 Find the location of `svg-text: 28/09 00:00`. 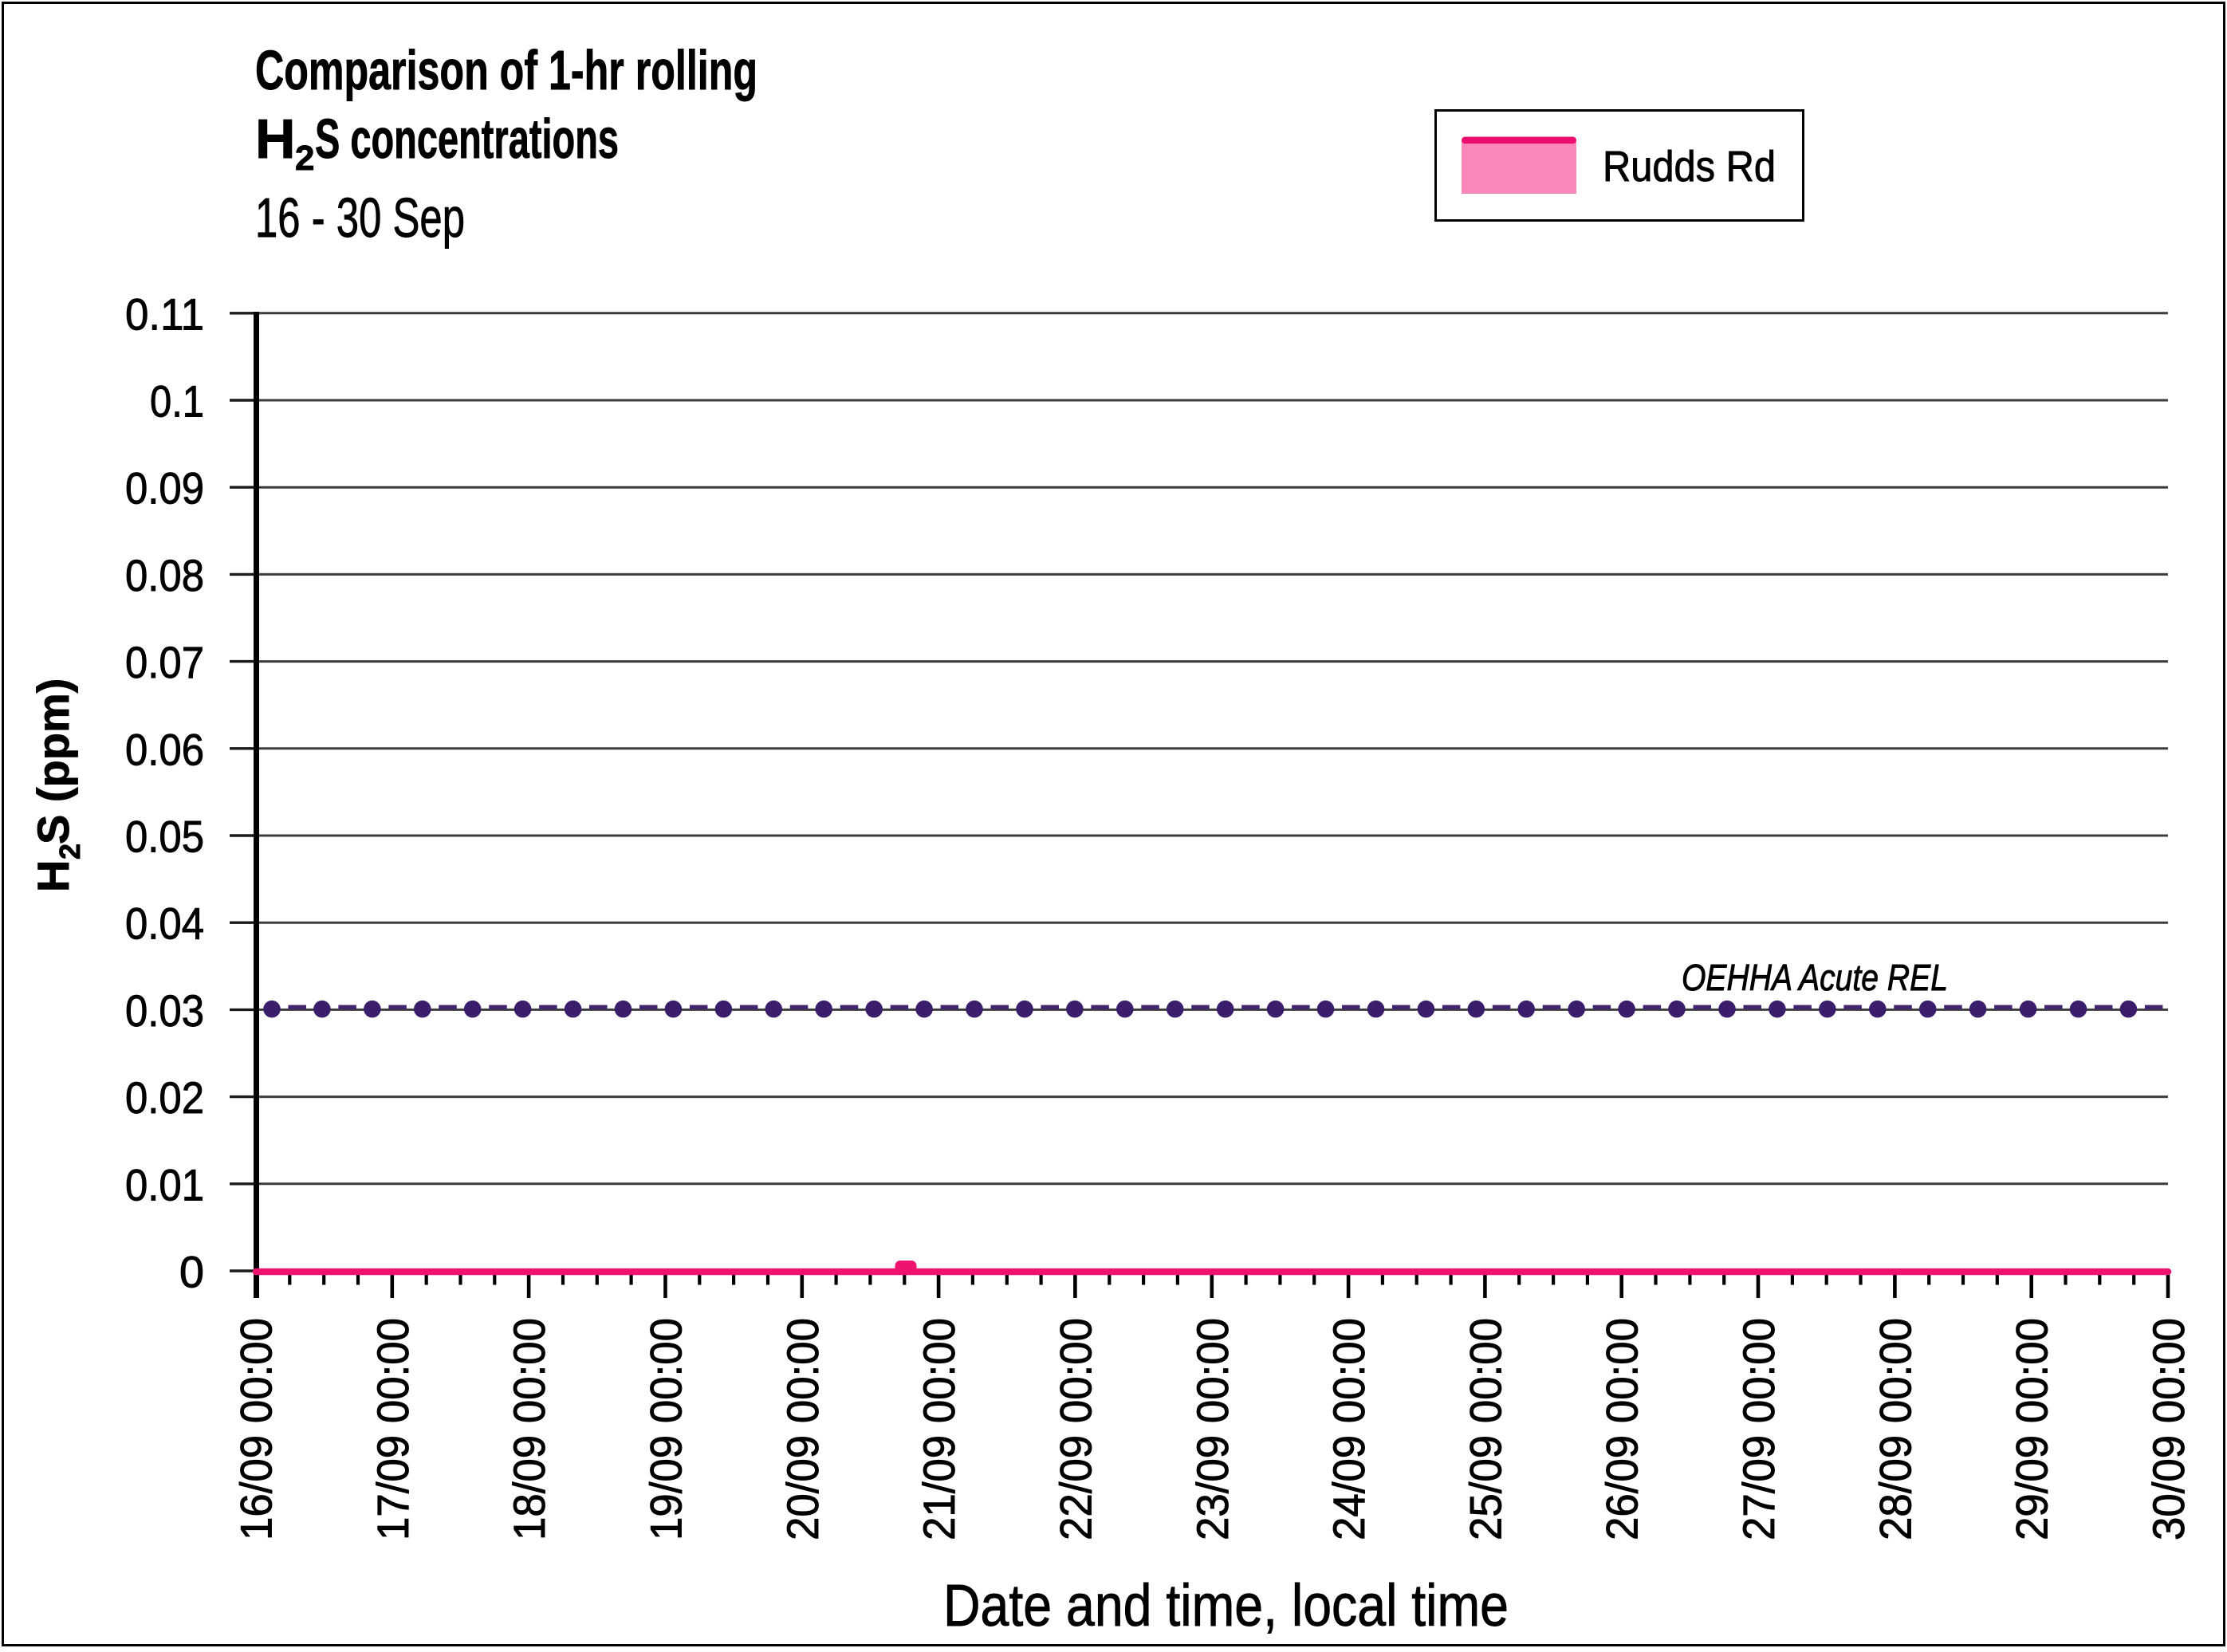

svg-text: 28/09 00:00 is located at coordinates (1895, 1429).